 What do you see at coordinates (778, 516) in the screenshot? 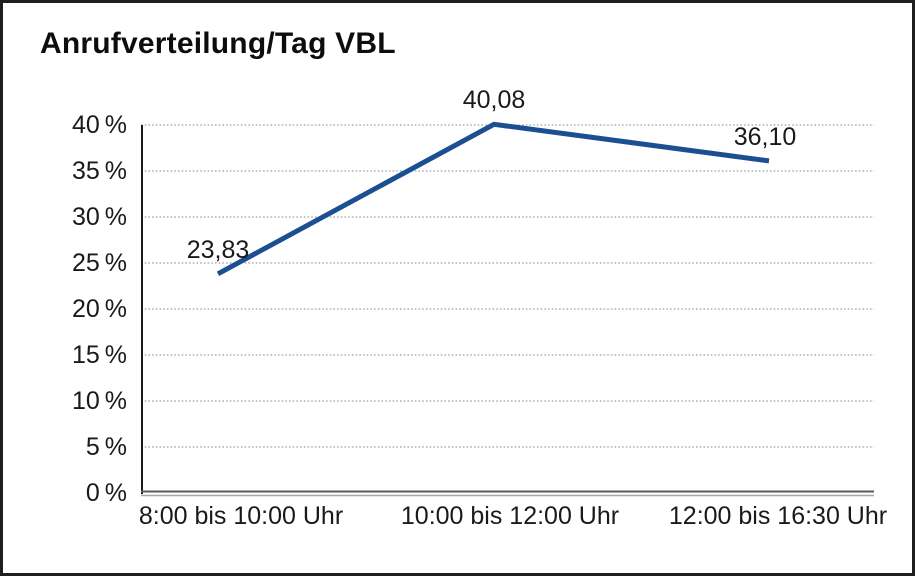
I see `x-axis-category-label: 12:00 bis 16:30 Uhr` at bounding box center [778, 516].